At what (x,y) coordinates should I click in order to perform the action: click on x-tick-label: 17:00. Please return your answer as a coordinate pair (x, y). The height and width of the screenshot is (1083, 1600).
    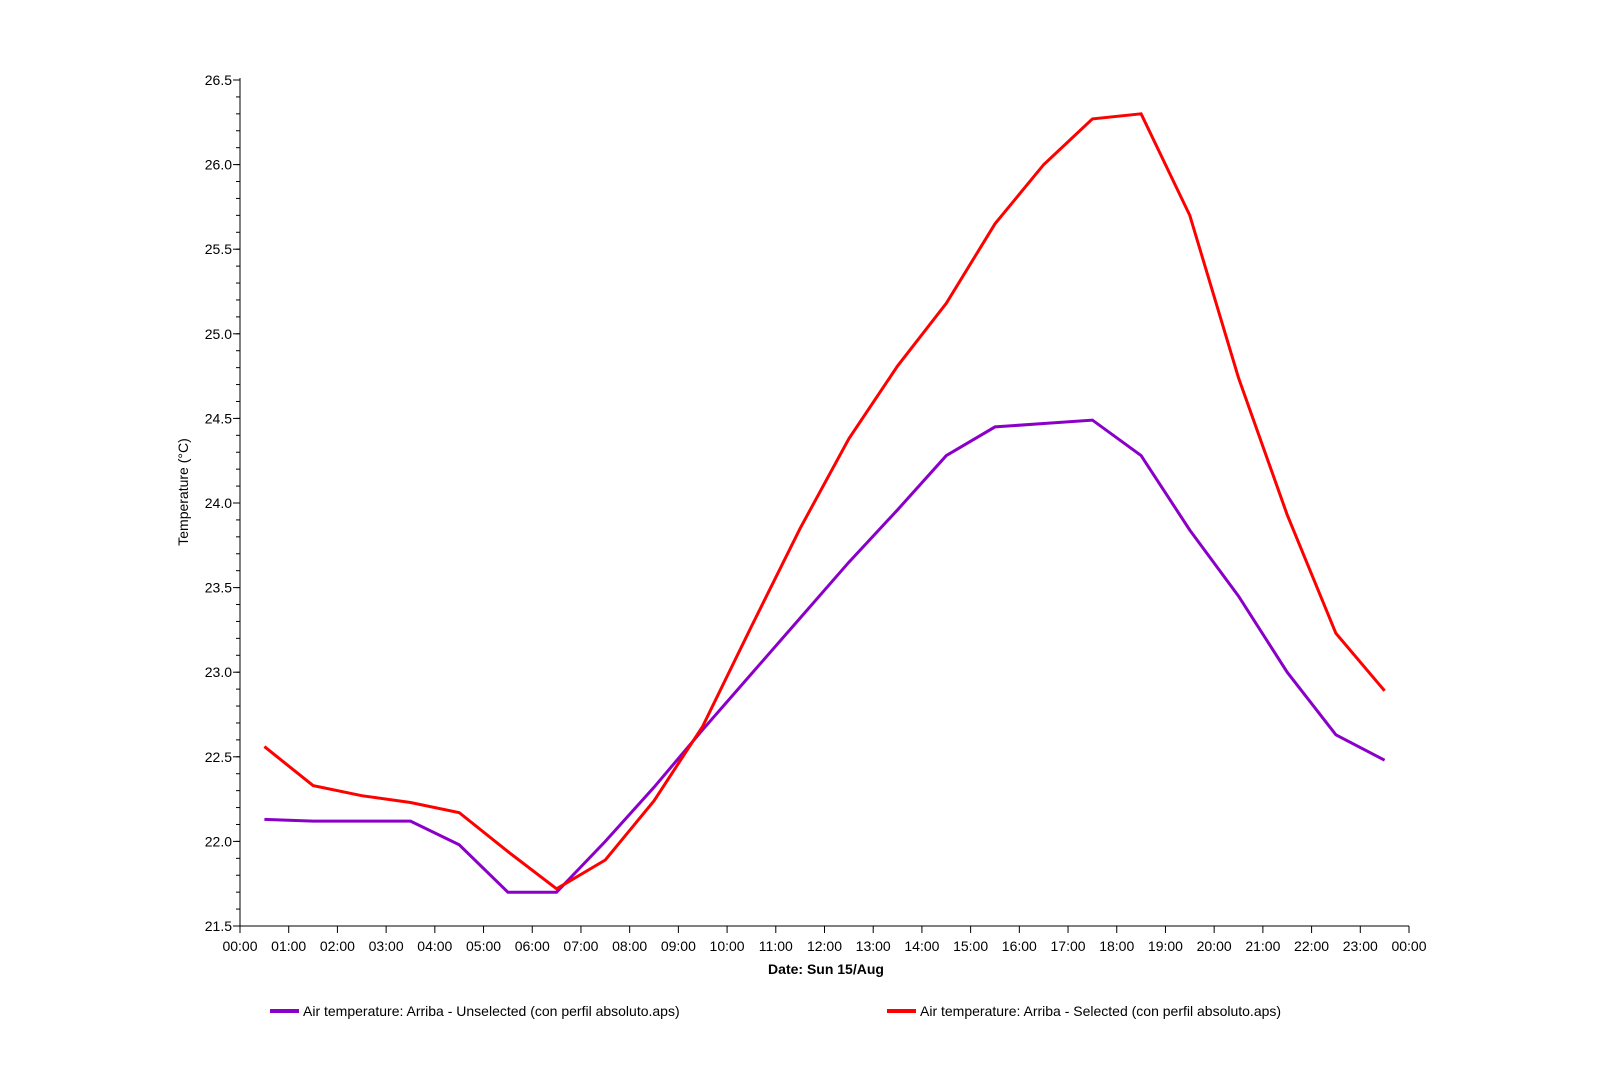
    Looking at the image, I should click on (1068, 946).